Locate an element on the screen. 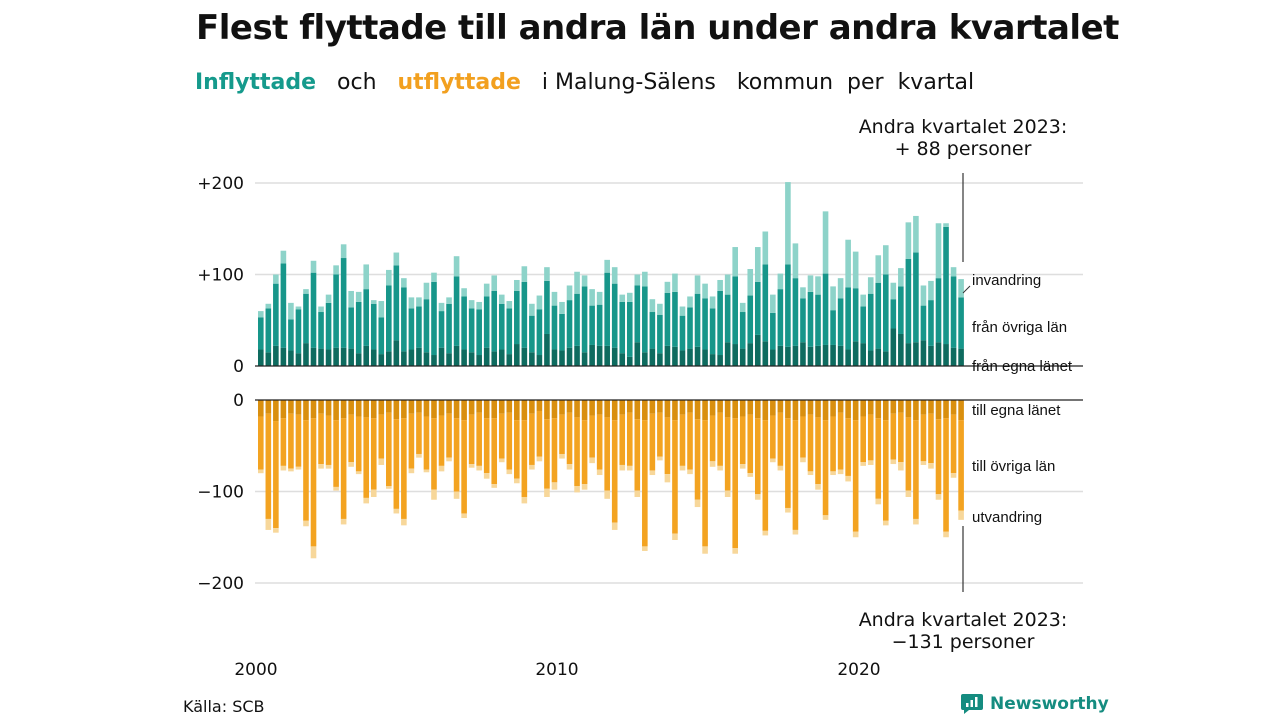 The image size is (1280, 720). series-label-in: från egna länet is located at coordinates (1022, 366).